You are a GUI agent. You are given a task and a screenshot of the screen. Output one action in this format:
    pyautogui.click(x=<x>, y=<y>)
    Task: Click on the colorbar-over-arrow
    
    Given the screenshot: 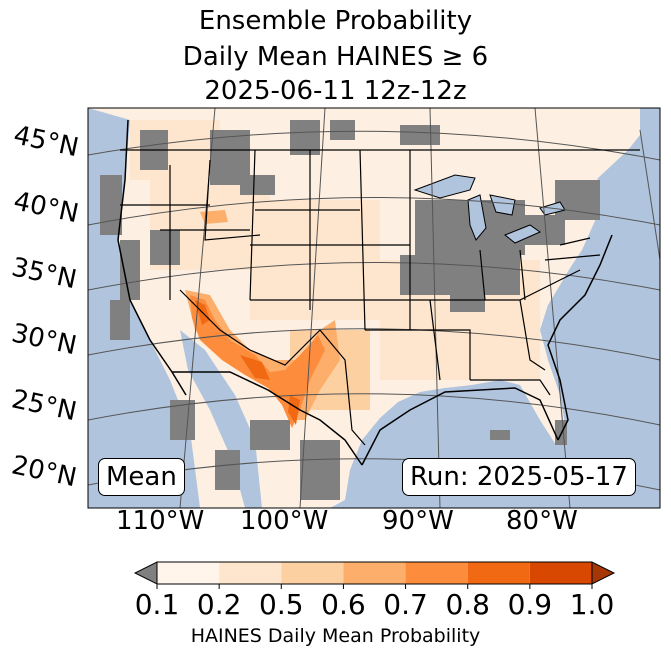 What is the action you would take?
    pyautogui.click(x=603, y=573)
    